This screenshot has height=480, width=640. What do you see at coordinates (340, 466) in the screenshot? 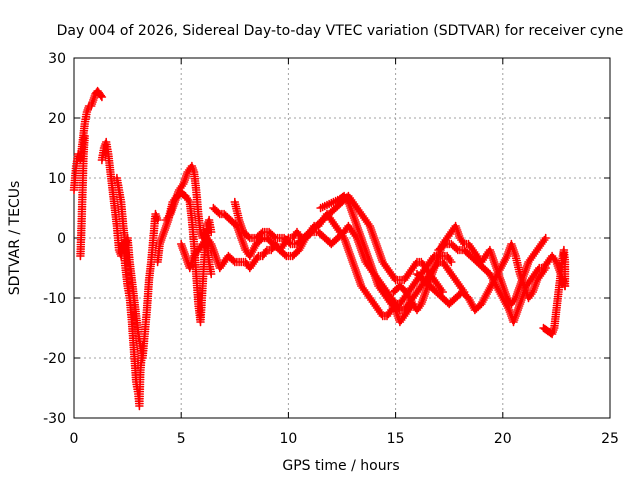
I see `x-axis-label: GPS time / hours` at bounding box center [340, 466].